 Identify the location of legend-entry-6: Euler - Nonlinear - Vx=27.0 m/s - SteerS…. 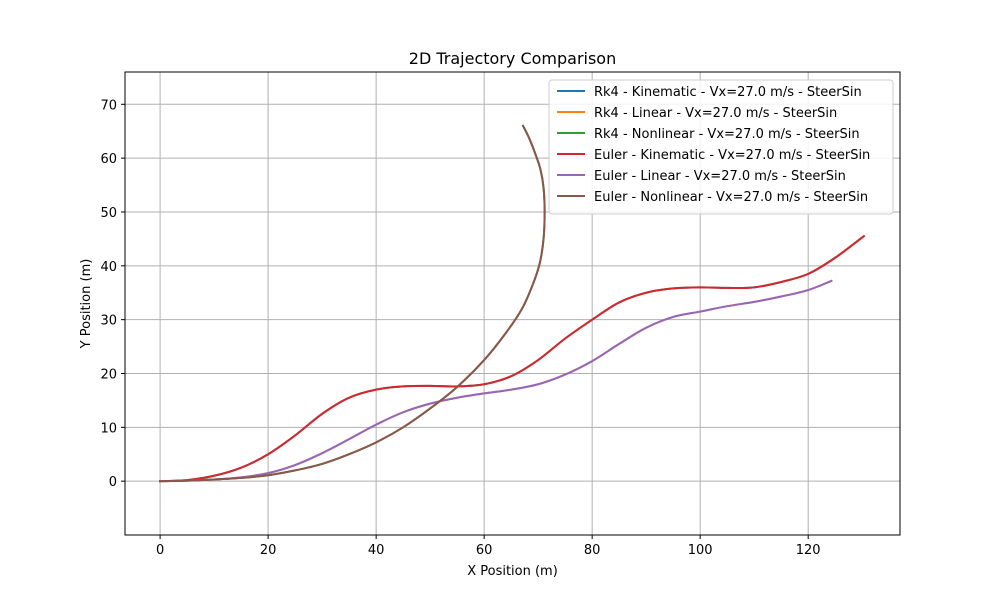
(731, 197).